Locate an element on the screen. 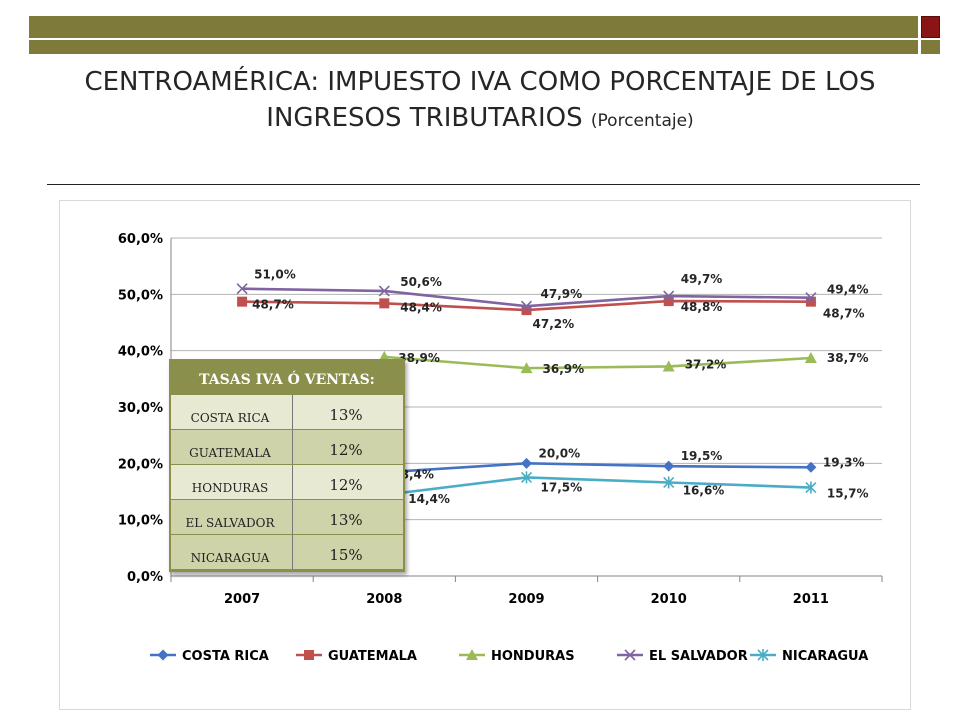 Image resolution: width=960 pixels, height=720 pixels. x-tick-label: 2009 is located at coordinates (526, 599).